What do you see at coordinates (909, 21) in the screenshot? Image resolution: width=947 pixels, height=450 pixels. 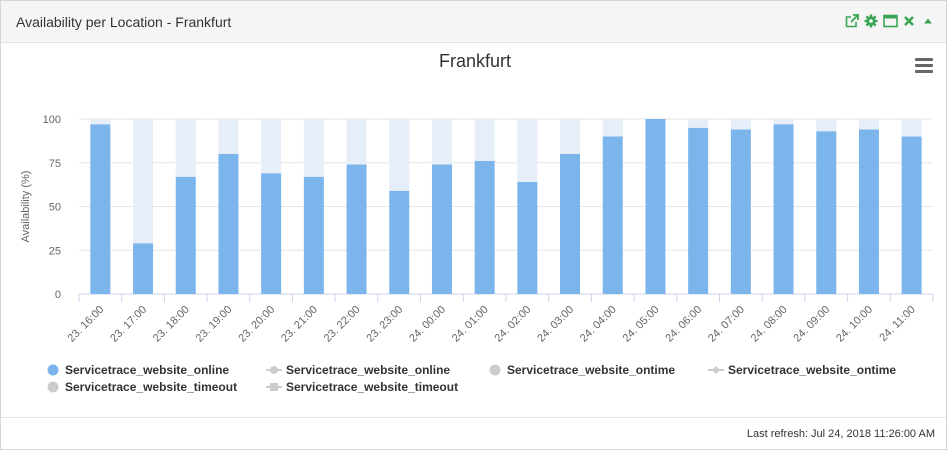 I see `close-icon` at bounding box center [909, 21].